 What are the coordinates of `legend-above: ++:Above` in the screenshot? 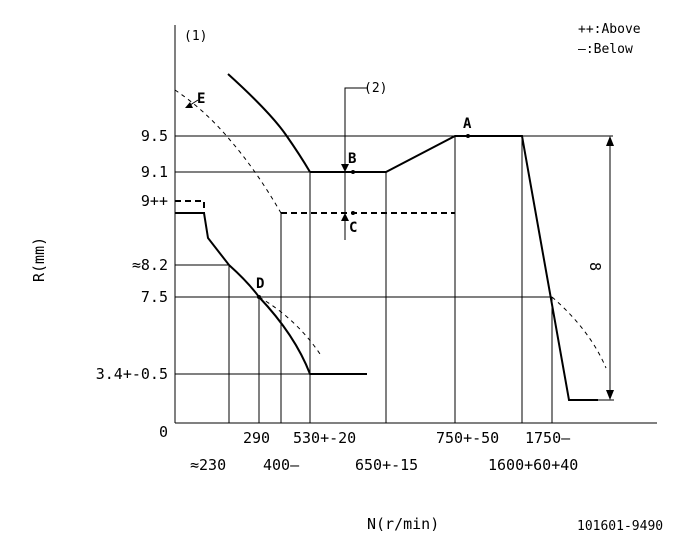 It's located at (609, 29).